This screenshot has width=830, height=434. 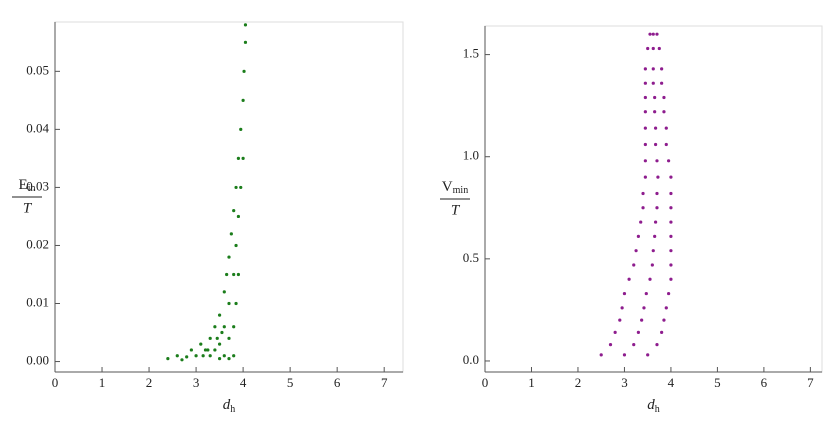 I want to click on y-tick-label: 0.00, so click(x=37, y=360).